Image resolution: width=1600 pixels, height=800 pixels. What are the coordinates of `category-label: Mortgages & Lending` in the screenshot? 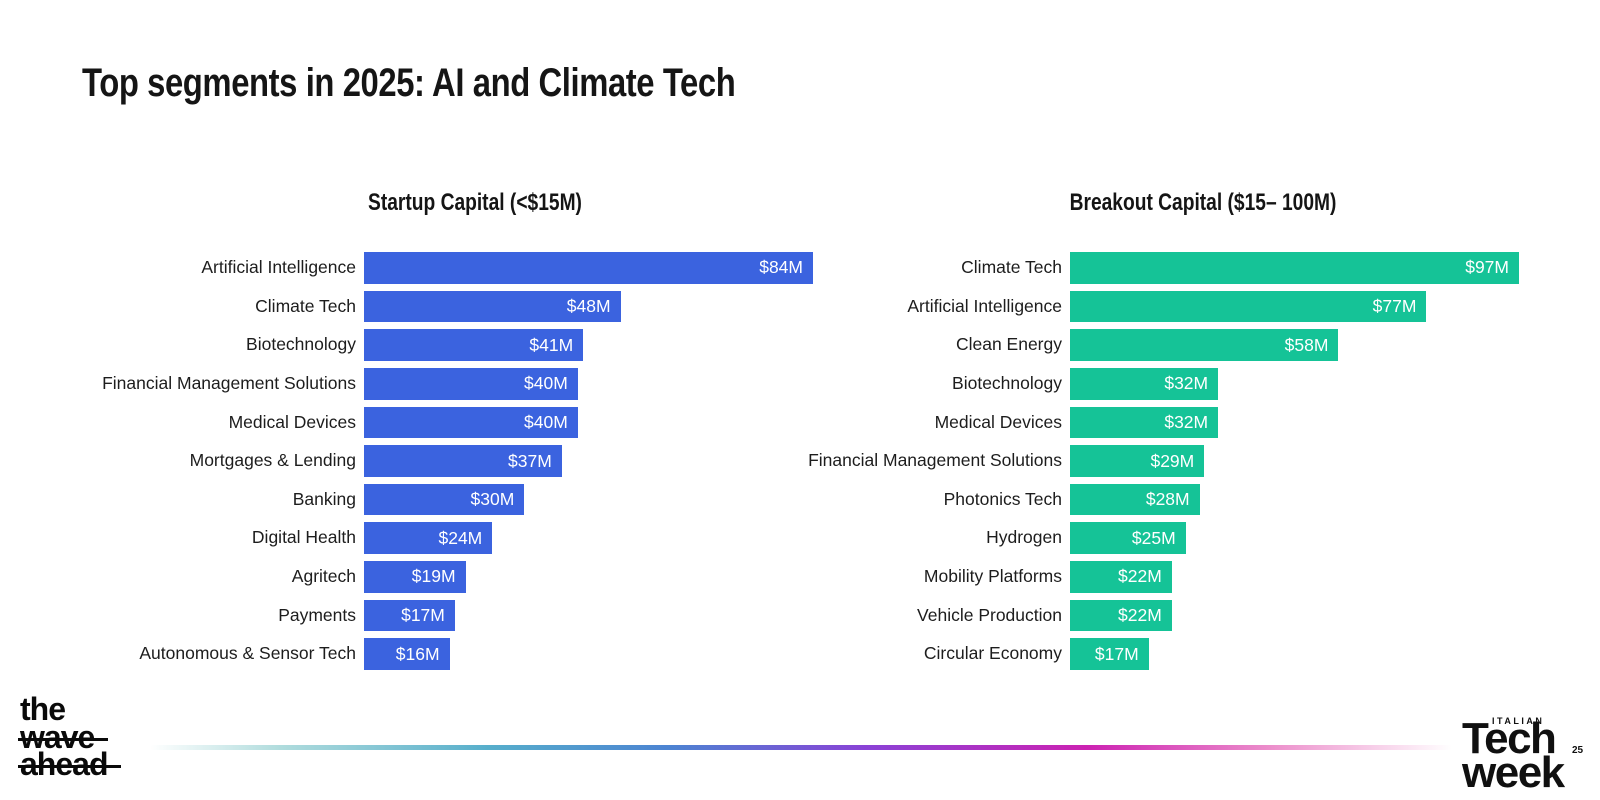 It's located at (272, 460).